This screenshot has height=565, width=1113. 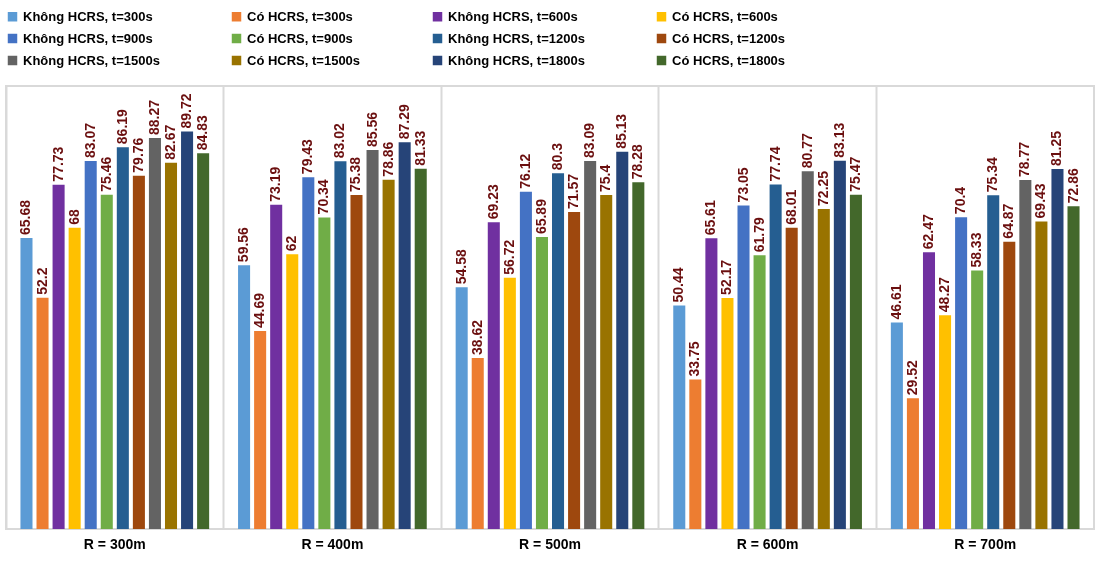 What do you see at coordinates (73, 216) in the screenshot?
I see `data-label: 68` at bounding box center [73, 216].